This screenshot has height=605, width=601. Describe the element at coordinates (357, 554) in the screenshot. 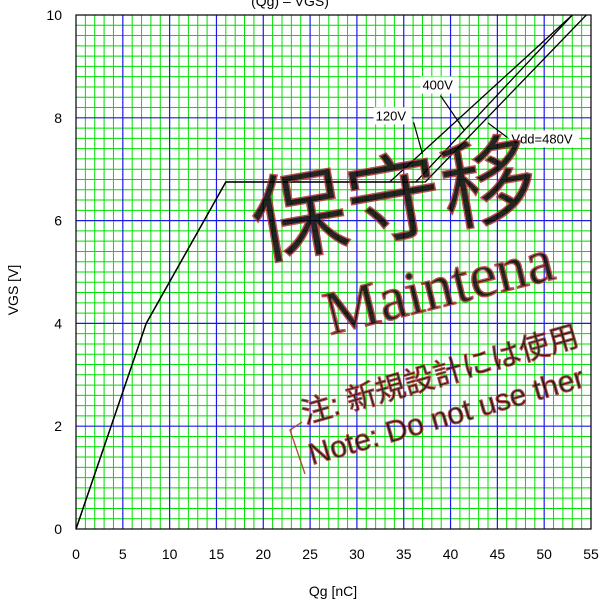

I see `x-tick-label: 30` at that location.